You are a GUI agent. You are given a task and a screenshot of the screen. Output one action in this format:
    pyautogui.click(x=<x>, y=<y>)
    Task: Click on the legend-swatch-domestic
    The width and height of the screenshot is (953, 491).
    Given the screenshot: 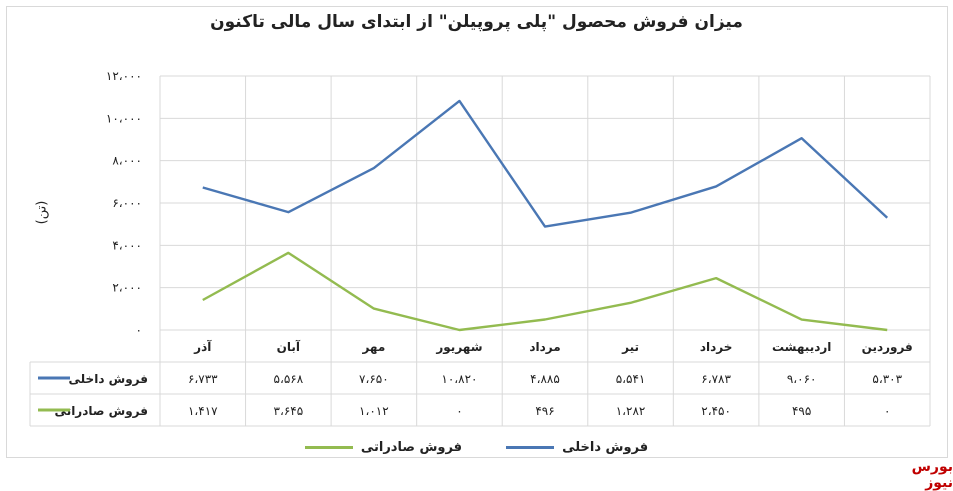 What is the action you would take?
    pyautogui.click(x=530, y=447)
    